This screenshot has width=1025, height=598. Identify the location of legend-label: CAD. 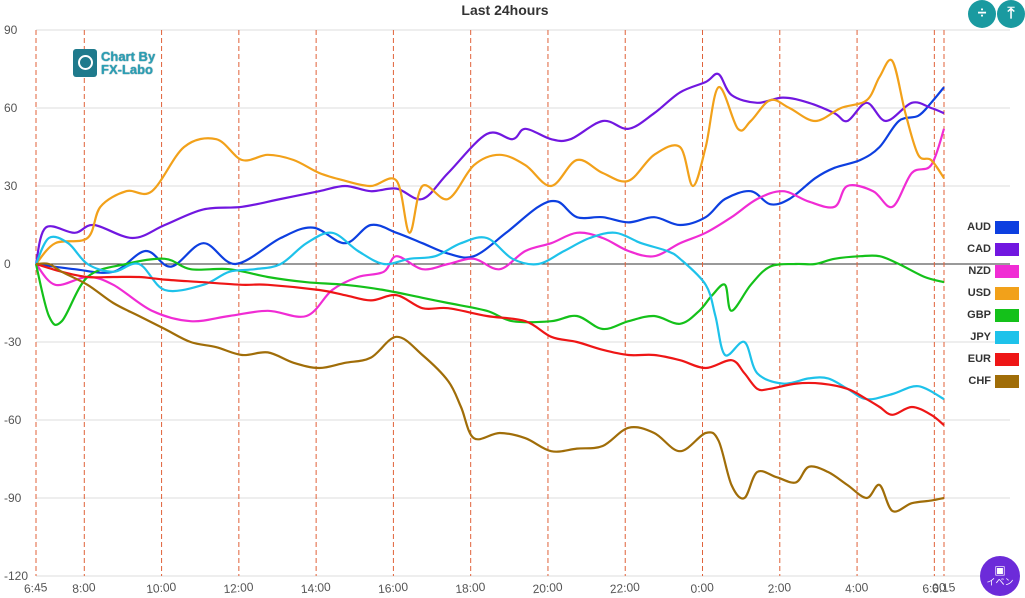
(979, 249).